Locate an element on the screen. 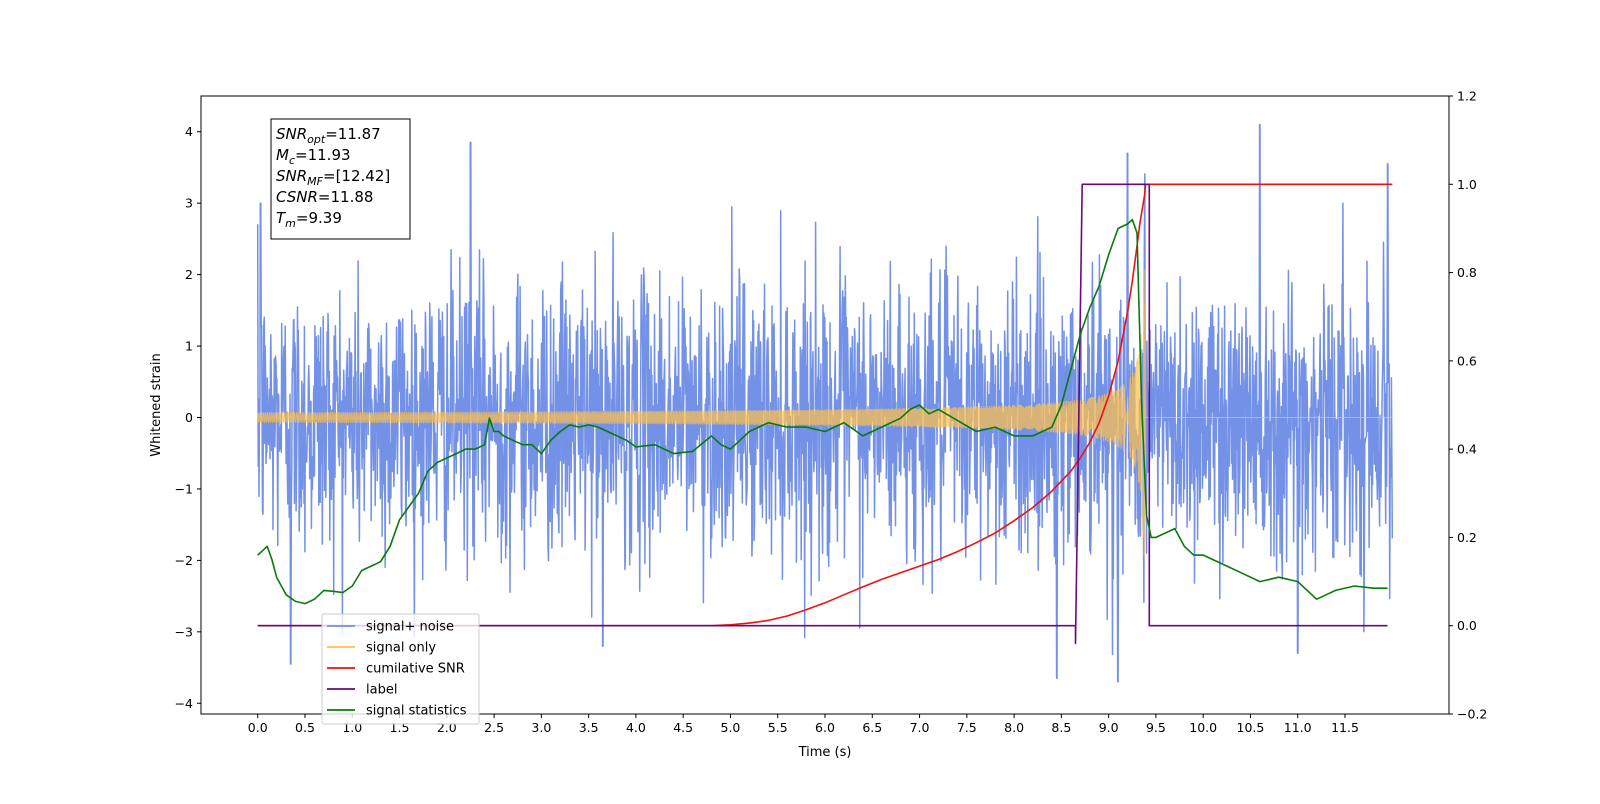 This screenshot has width=1600, height=804. x-tick-label: 7.0 is located at coordinates (920, 727).